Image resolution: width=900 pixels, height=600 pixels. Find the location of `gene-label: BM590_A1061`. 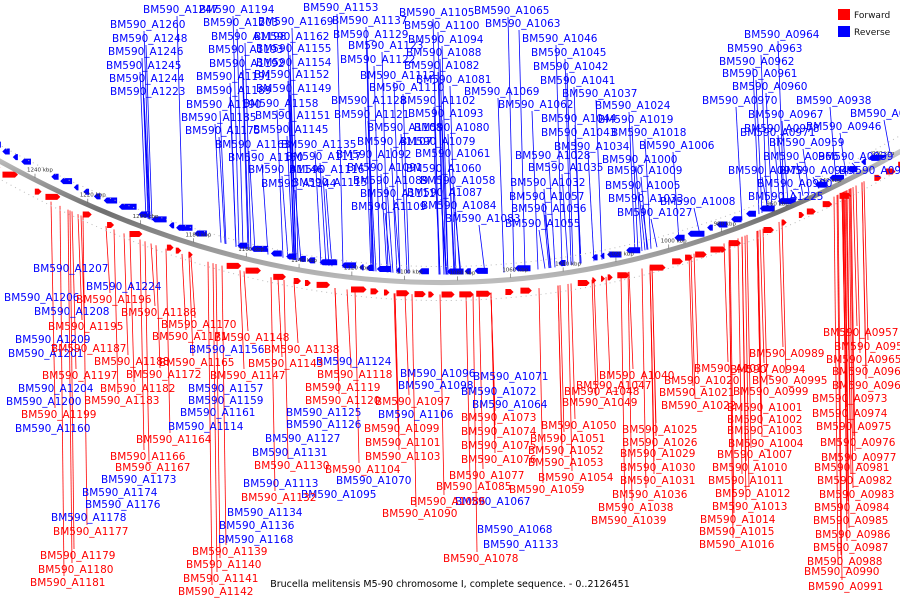

gene-label: BM590_A1061 is located at coordinates (452, 154).